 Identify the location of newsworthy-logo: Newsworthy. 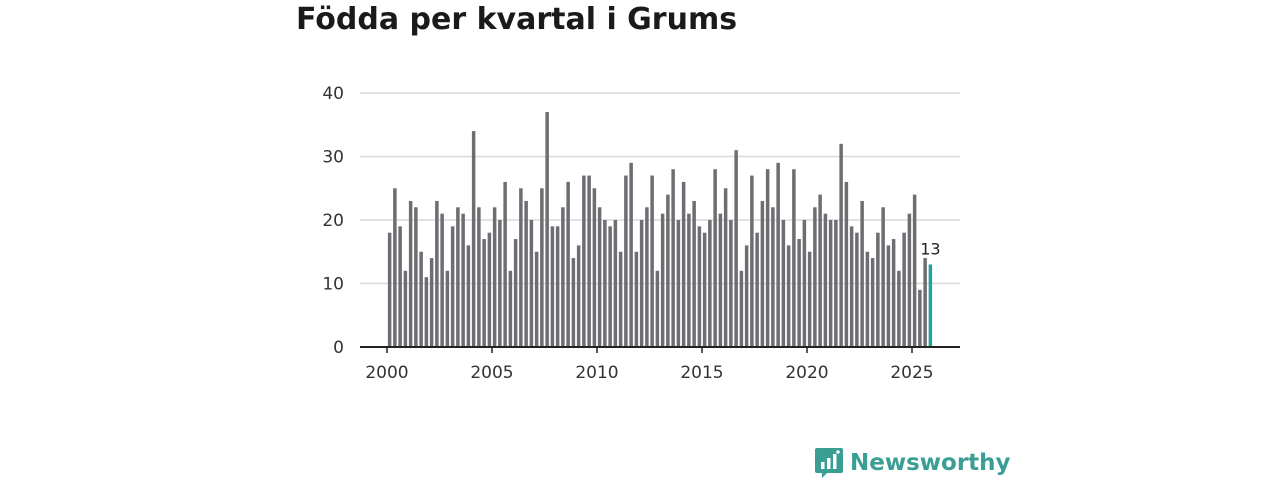
(912, 463).